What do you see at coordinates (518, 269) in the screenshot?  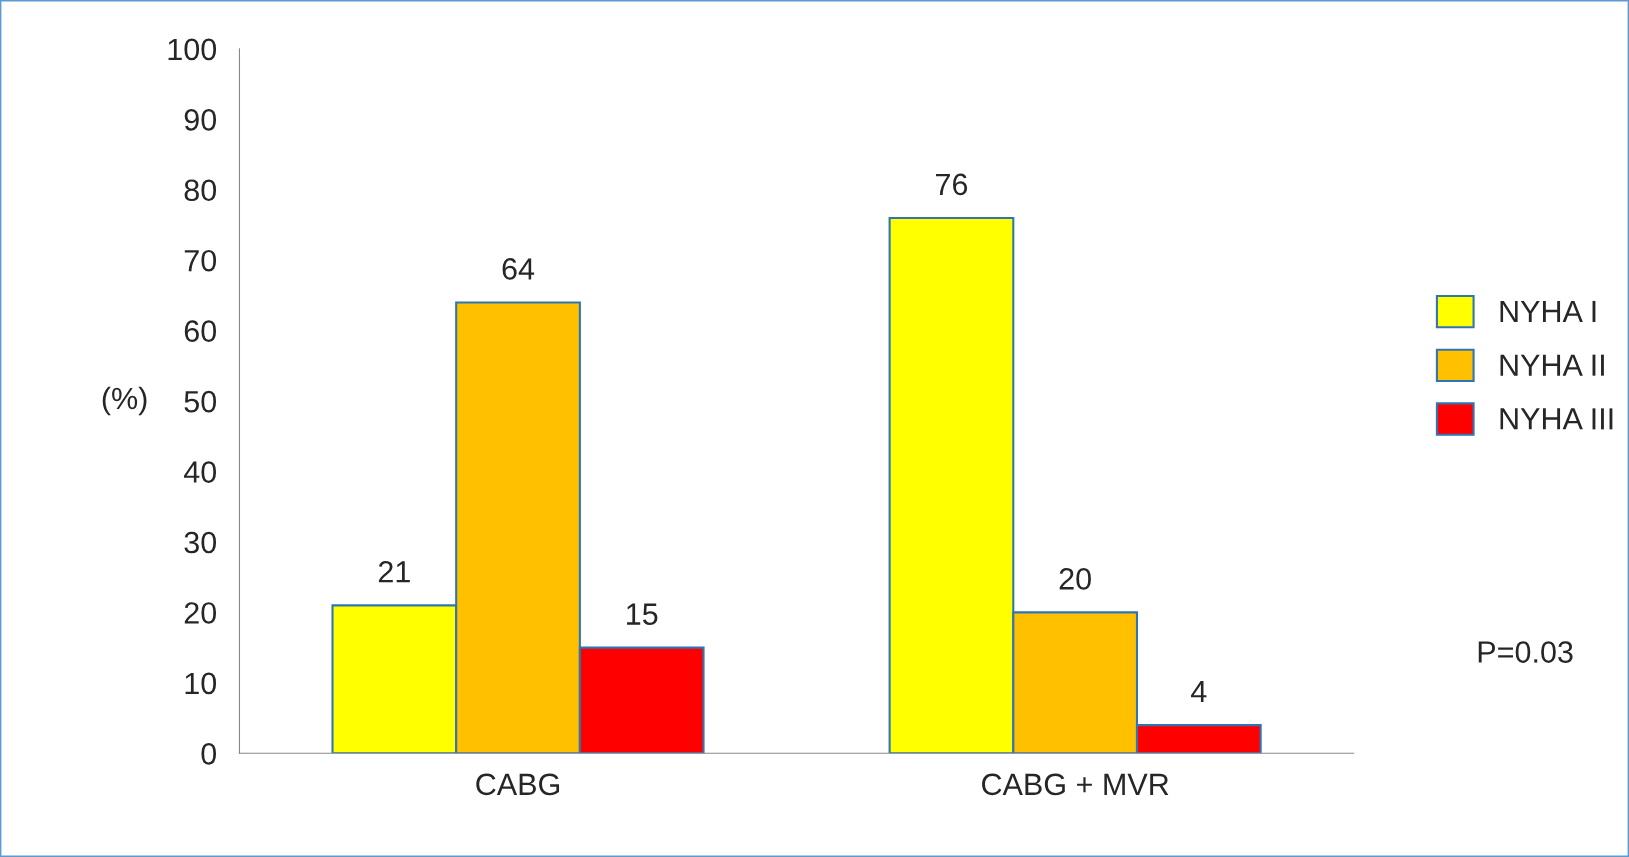 I see `data-label: 64` at bounding box center [518, 269].